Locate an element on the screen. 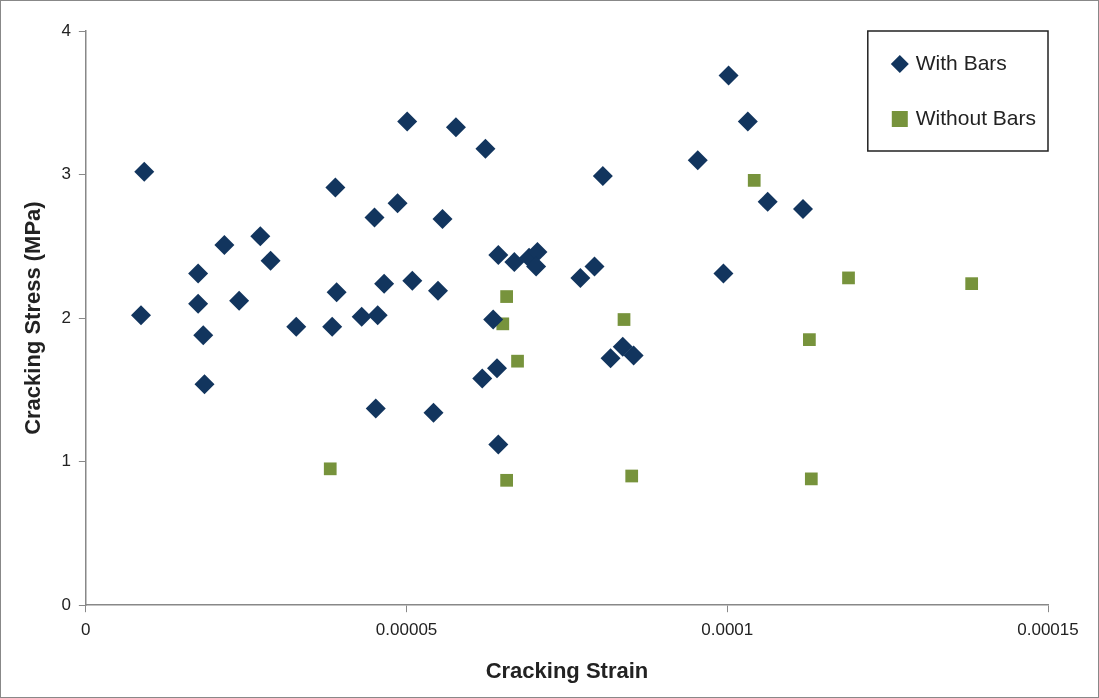 The height and width of the screenshot is (698, 1099). y-tick-label: 4 is located at coordinates (66, 30).